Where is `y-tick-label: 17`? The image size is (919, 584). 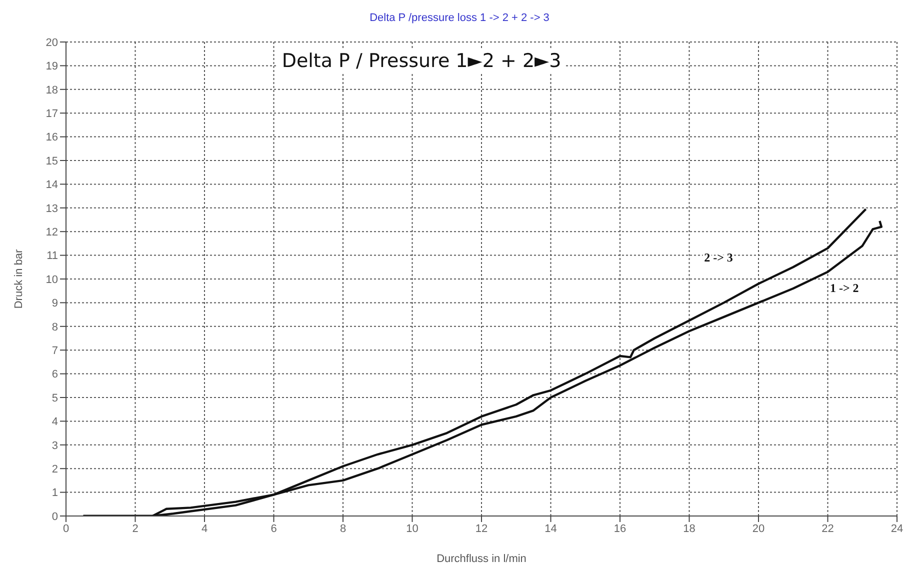 y-tick-label: 17 is located at coordinates (52, 114).